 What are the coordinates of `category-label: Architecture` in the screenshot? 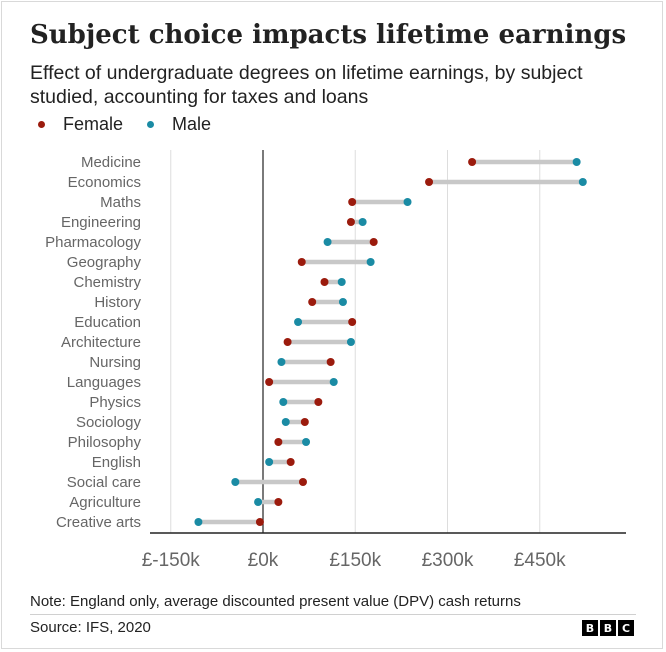 It's located at (101, 342).